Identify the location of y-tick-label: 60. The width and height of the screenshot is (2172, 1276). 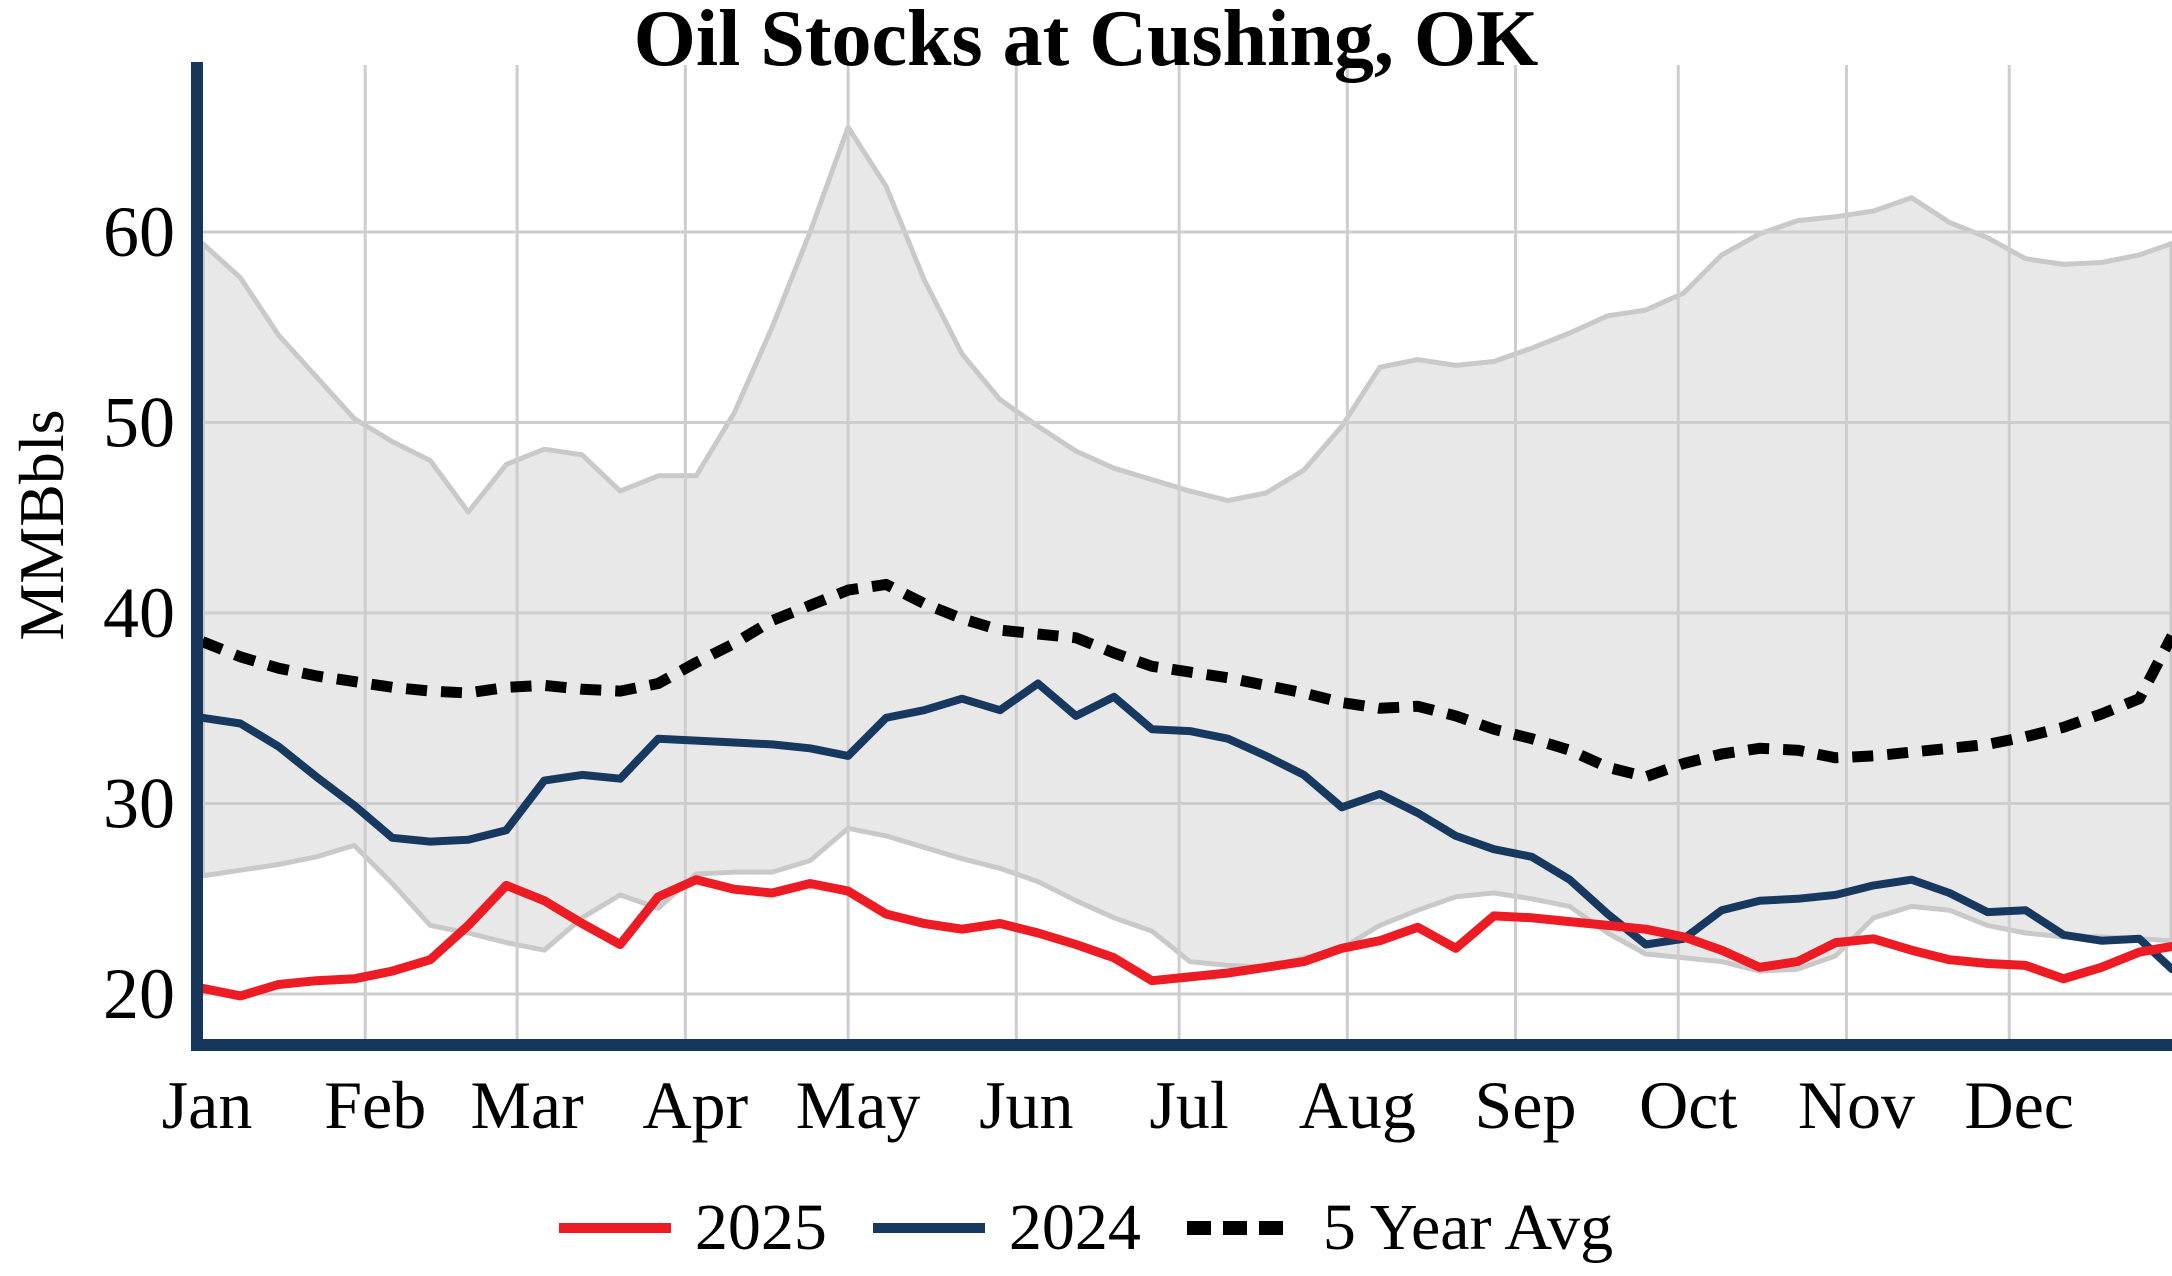
(139, 232).